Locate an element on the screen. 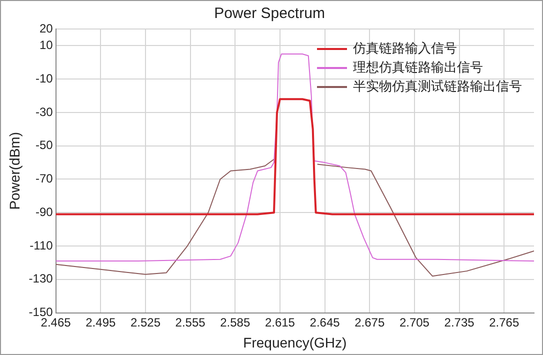  x-tick-label: 2.705 is located at coordinates (414, 322).